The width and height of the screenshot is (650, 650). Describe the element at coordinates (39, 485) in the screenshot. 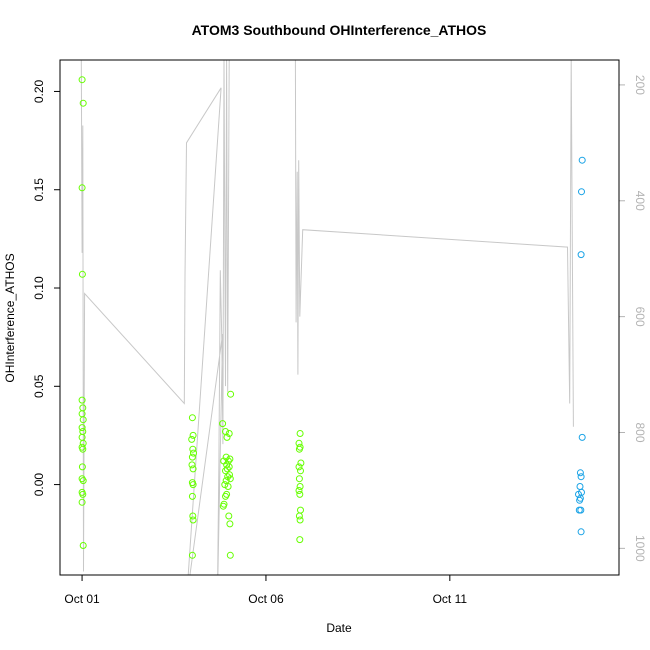

I see `y-tick-label: 0.00` at that location.